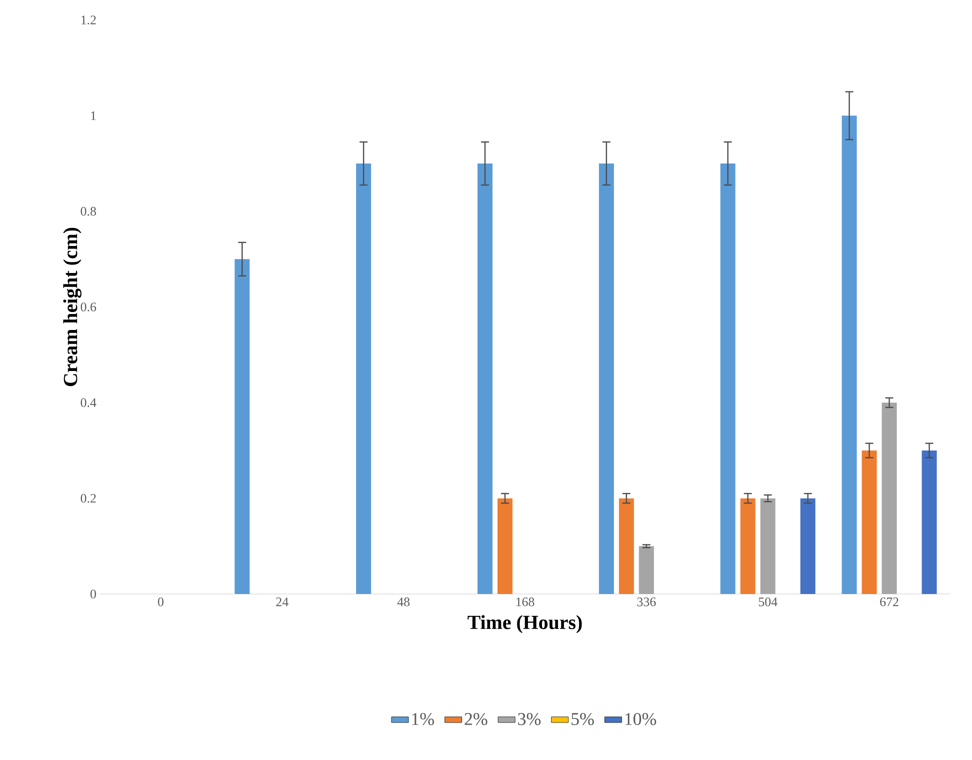  What do you see at coordinates (93, 115) in the screenshot?
I see `y-tick-label: 1` at bounding box center [93, 115].